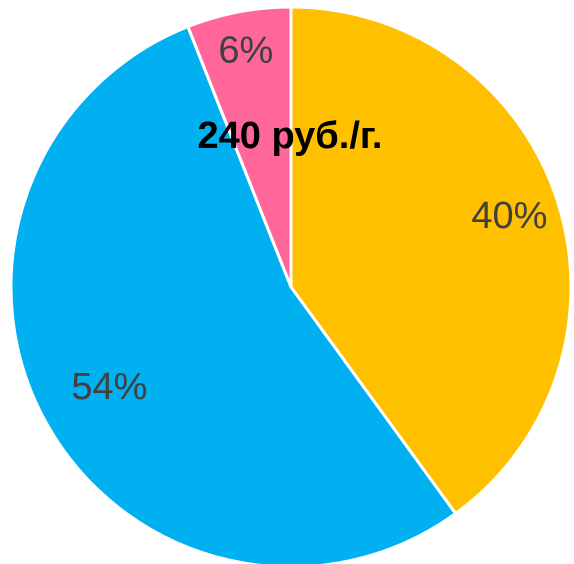 This screenshot has width=574, height=564. What do you see at coordinates (245, 50) in the screenshot?
I see `pie-slice-label-3: 6%` at bounding box center [245, 50].